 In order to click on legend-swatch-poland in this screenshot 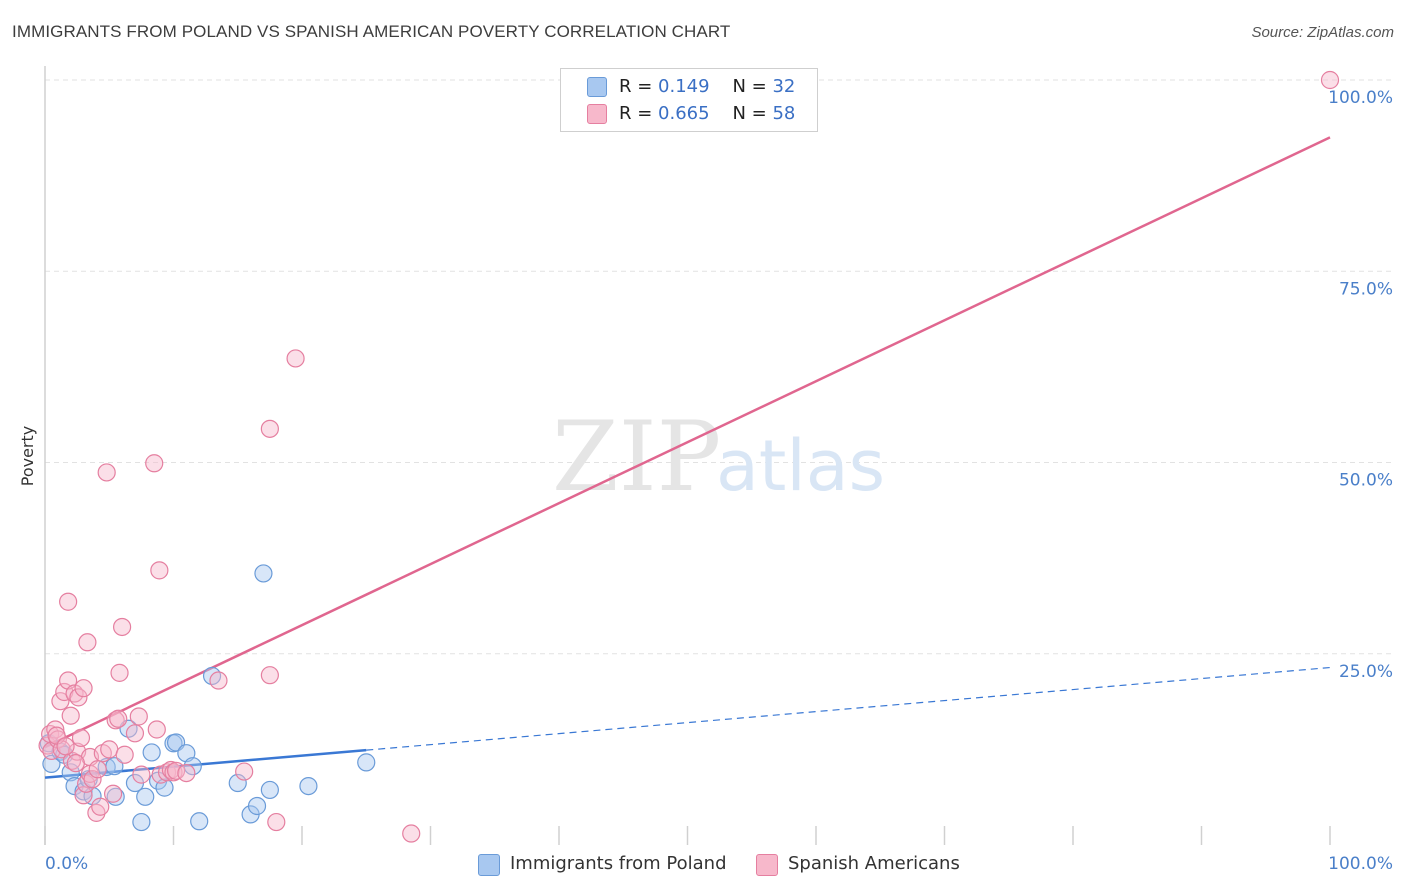, I will do `click(597, 87)`.